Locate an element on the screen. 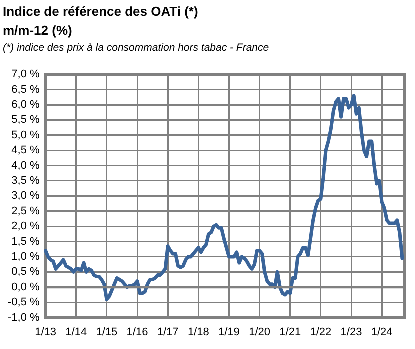  y-tick-label: 0,5 % is located at coordinates (26, 272).